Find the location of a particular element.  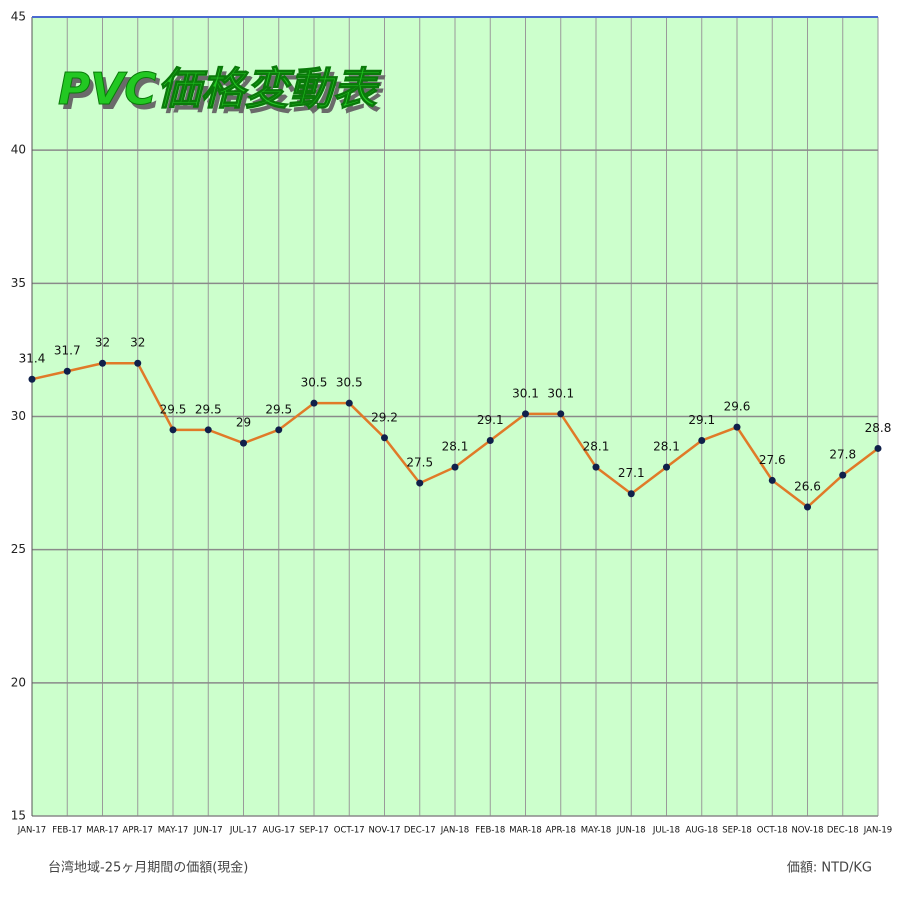

x-tick-label: JAN-18 is located at coordinates (454, 831).